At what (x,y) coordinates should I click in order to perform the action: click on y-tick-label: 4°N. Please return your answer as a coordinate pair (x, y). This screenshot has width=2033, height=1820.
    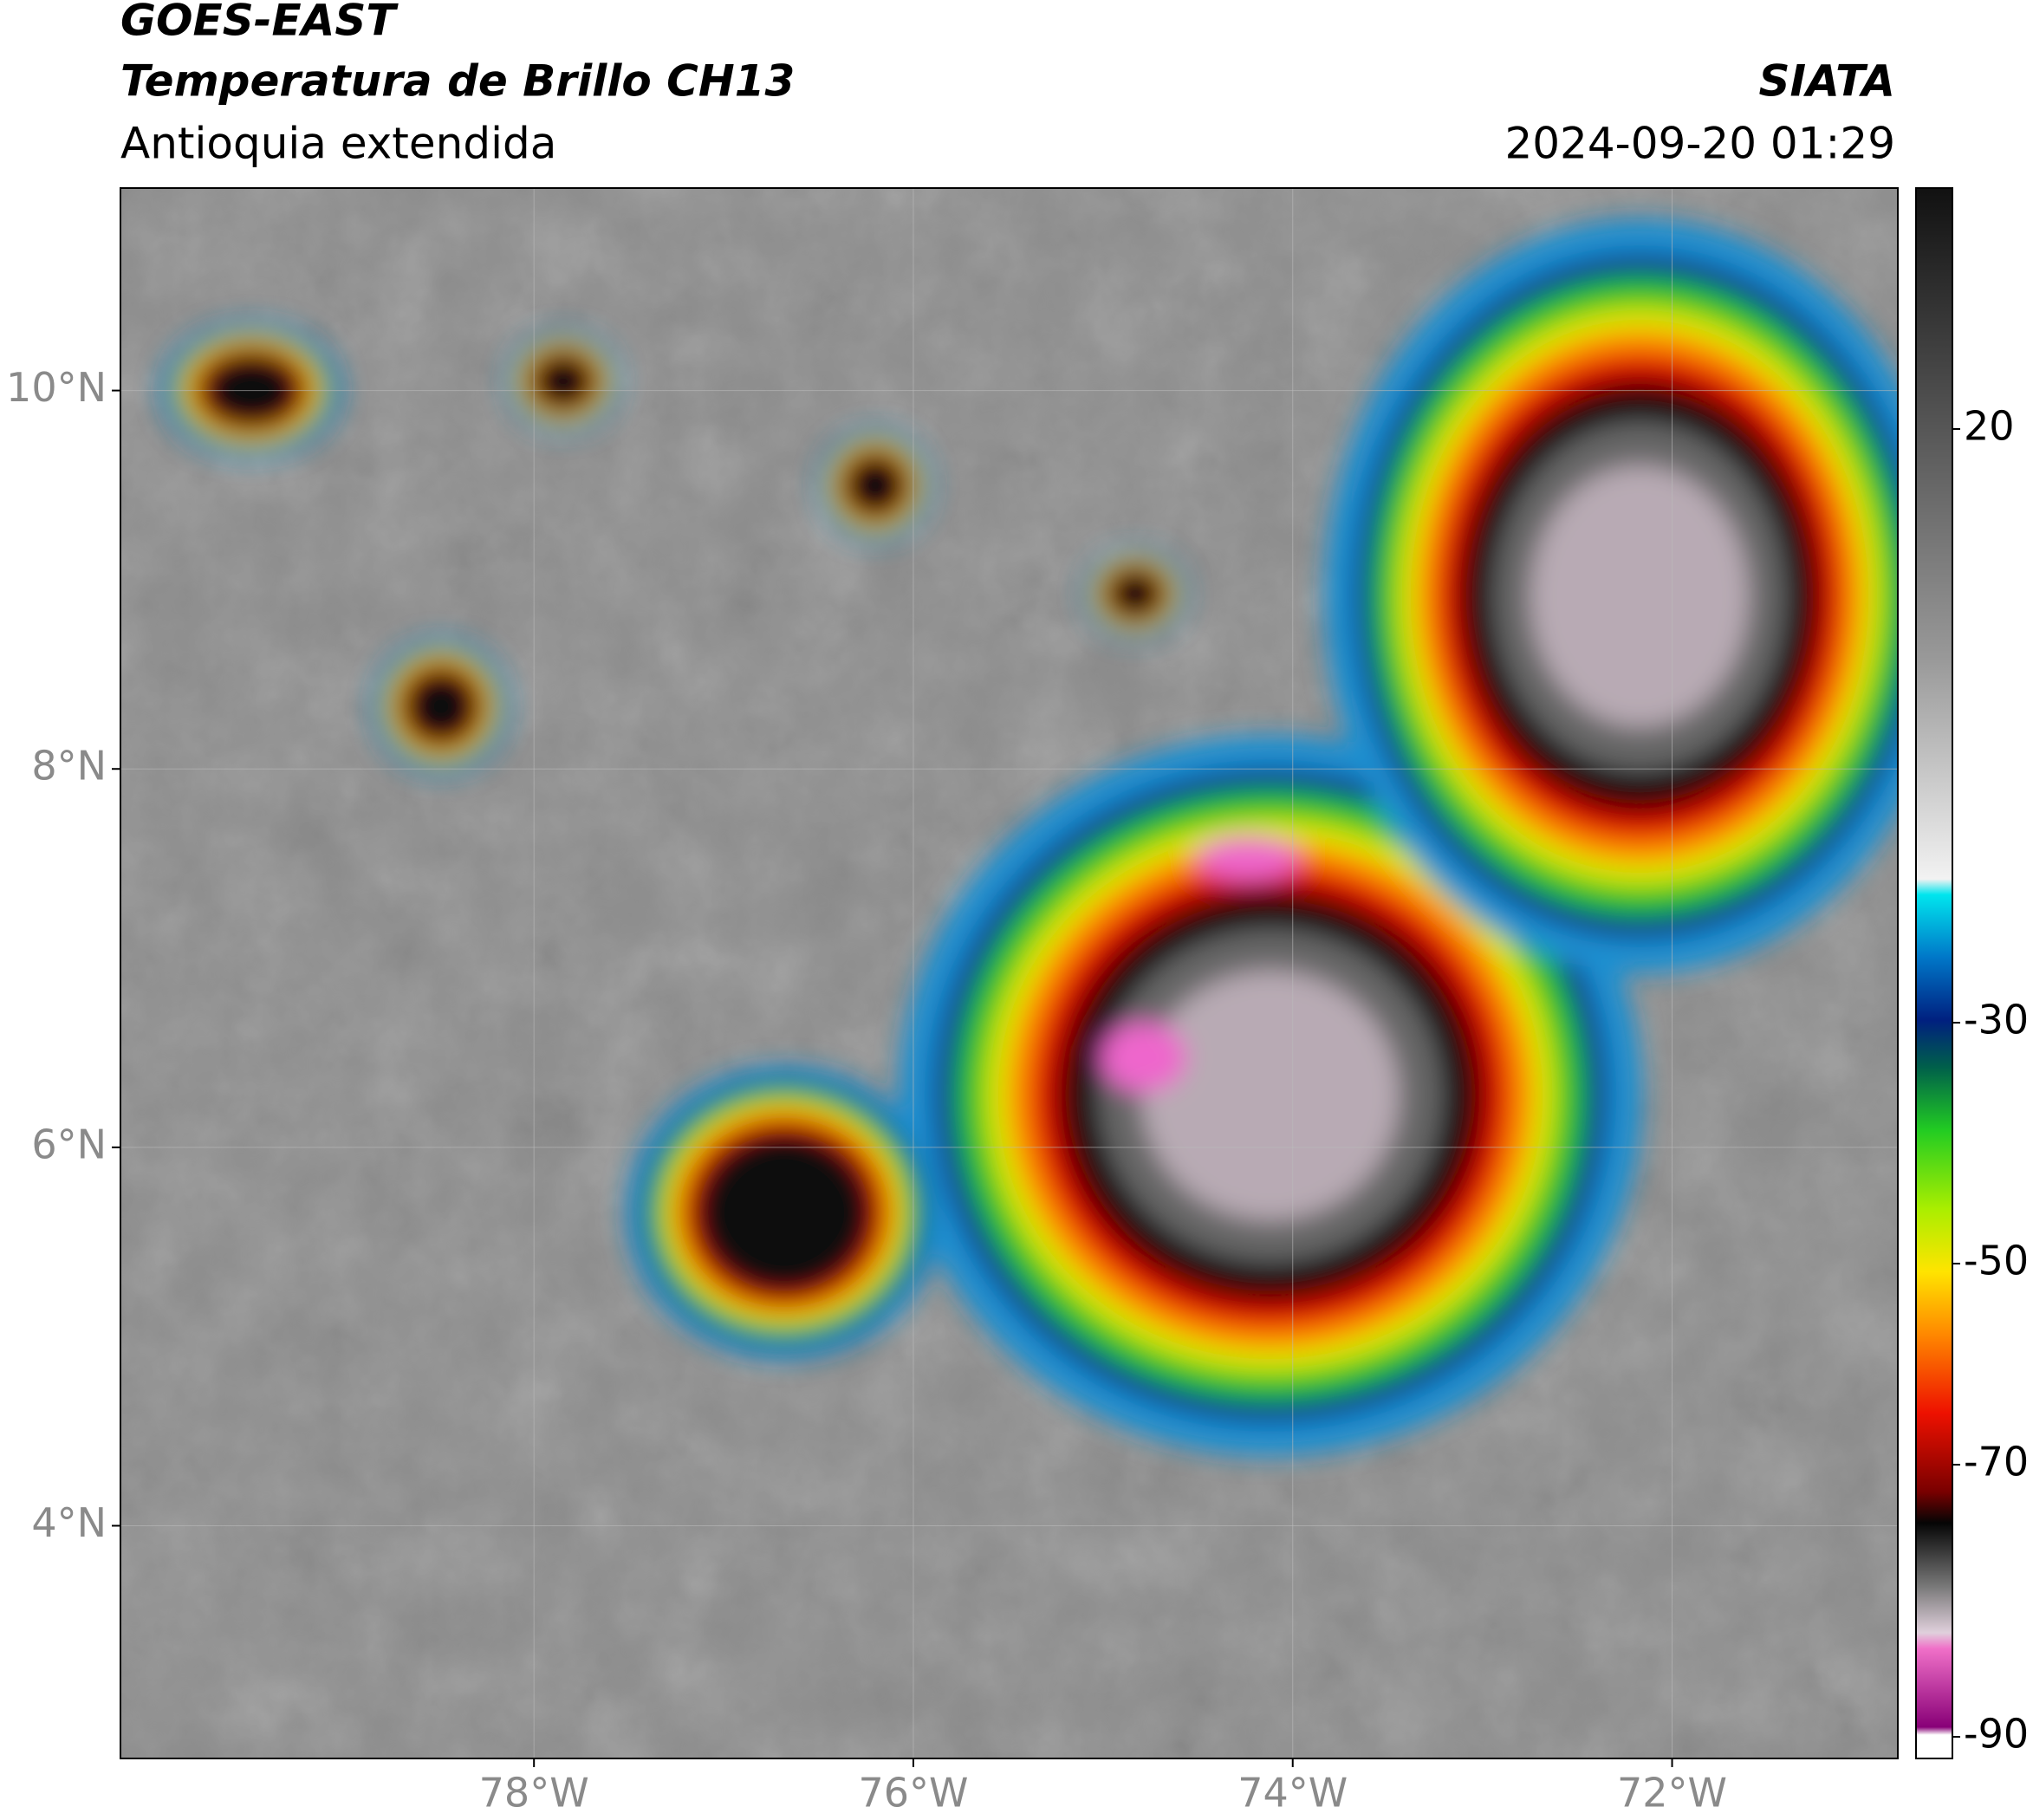
    Looking at the image, I should click on (69, 1522).